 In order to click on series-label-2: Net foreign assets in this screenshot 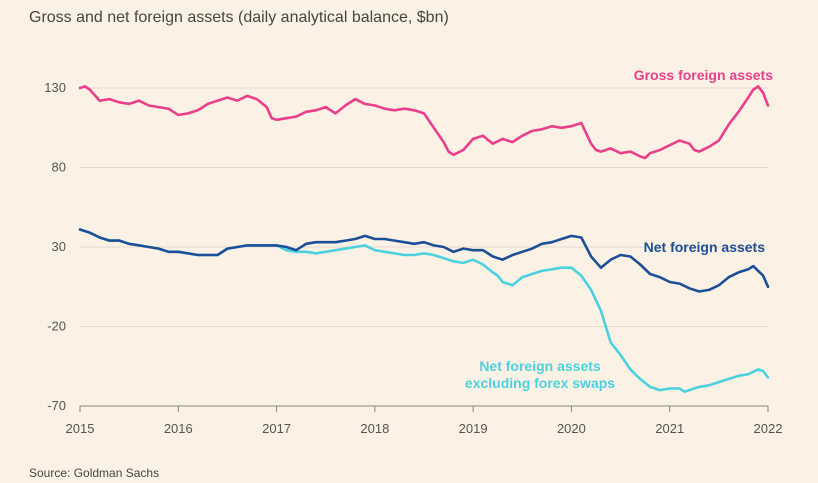, I will do `click(540, 366)`.